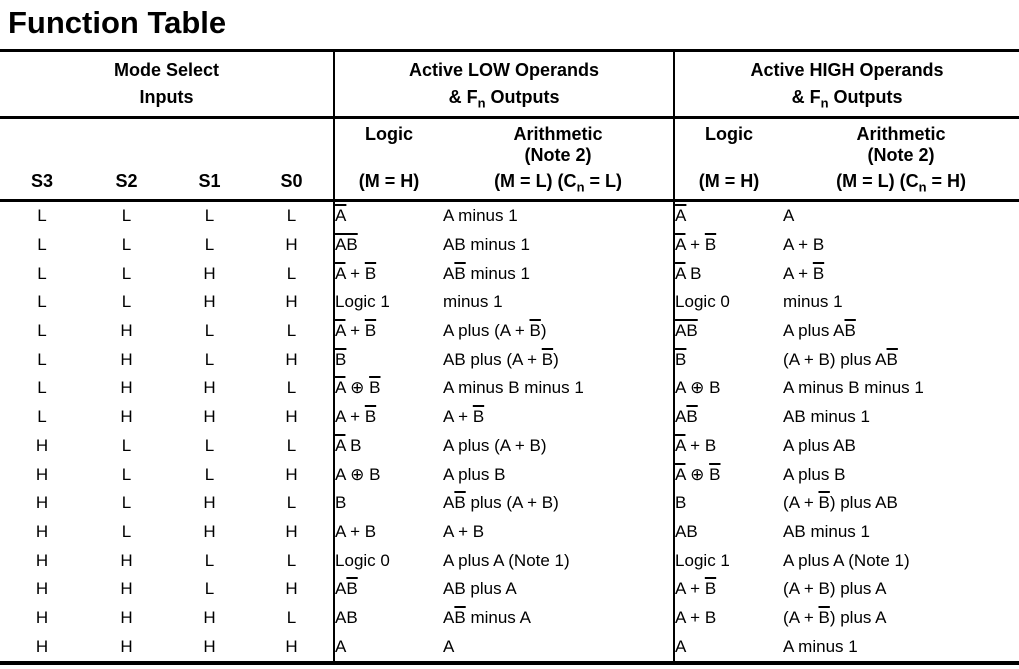 Image resolution: width=1019 pixels, height=669 pixels. What do you see at coordinates (509, 618) in the screenshot?
I see `table-row: H H H L AB AB minus A A + B (A + B) plus A` at bounding box center [509, 618].